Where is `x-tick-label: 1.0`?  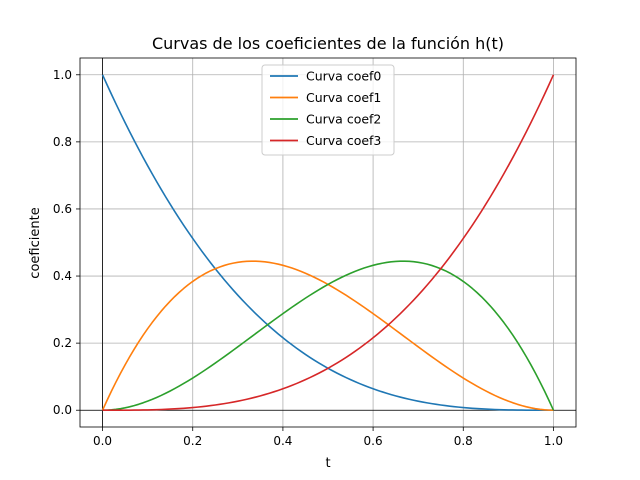 x-tick-label: 1.0 is located at coordinates (553, 441).